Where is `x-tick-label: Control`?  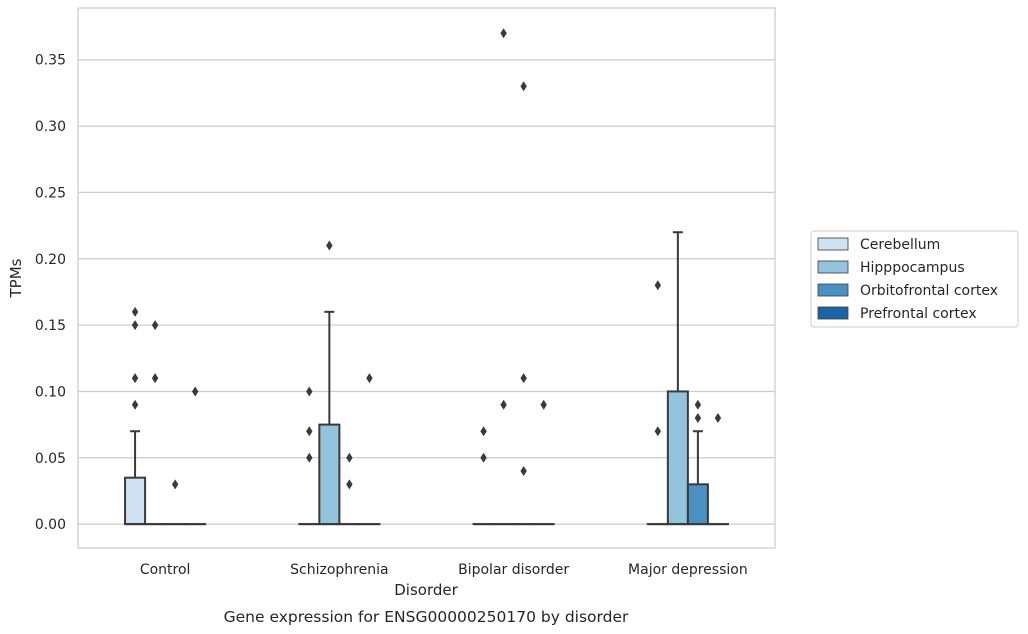 x-tick-label: Control is located at coordinates (165, 570).